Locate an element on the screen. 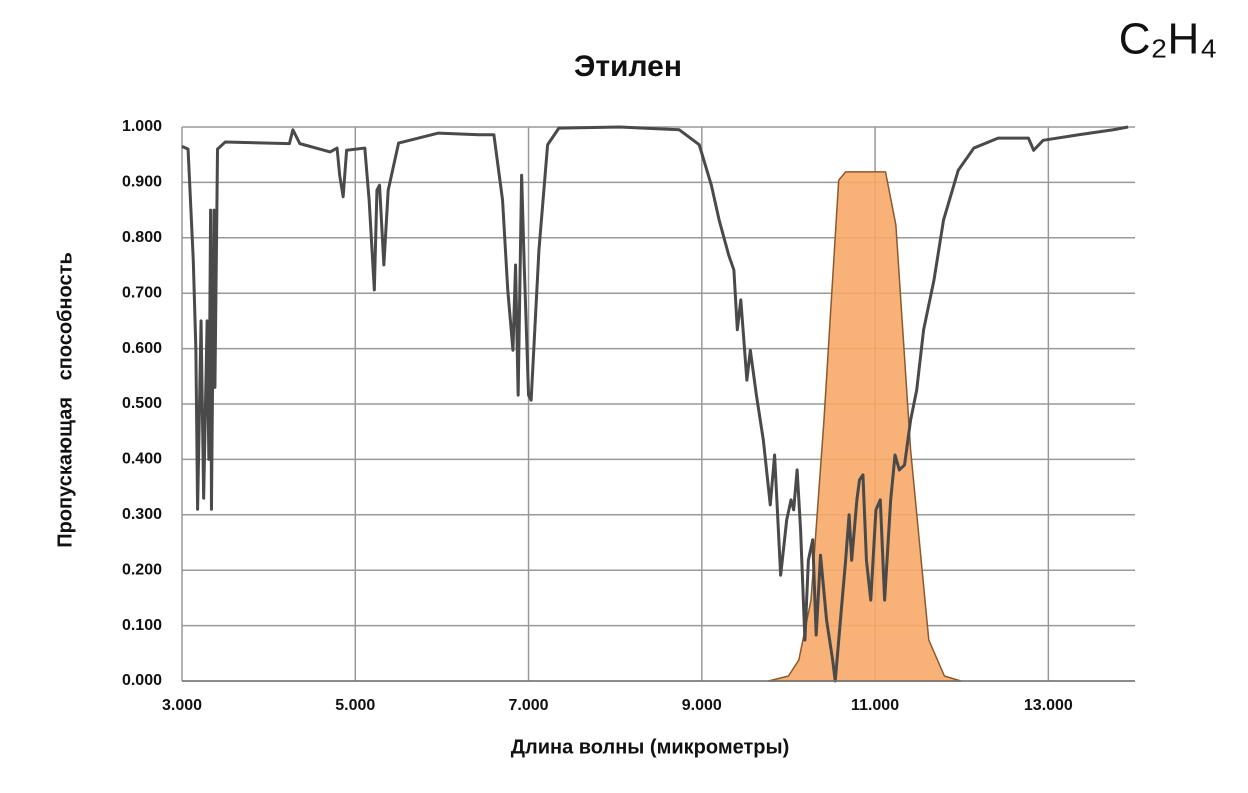 This screenshot has height=793, width=1248. y-tick-label: 1.000 is located at coordinates (142, 126).